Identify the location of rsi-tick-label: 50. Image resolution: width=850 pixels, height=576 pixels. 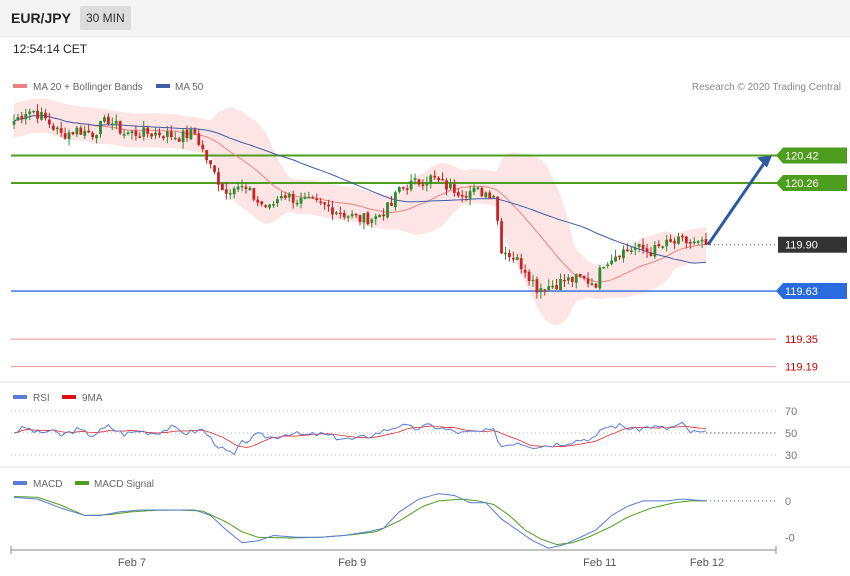
(791, 434).